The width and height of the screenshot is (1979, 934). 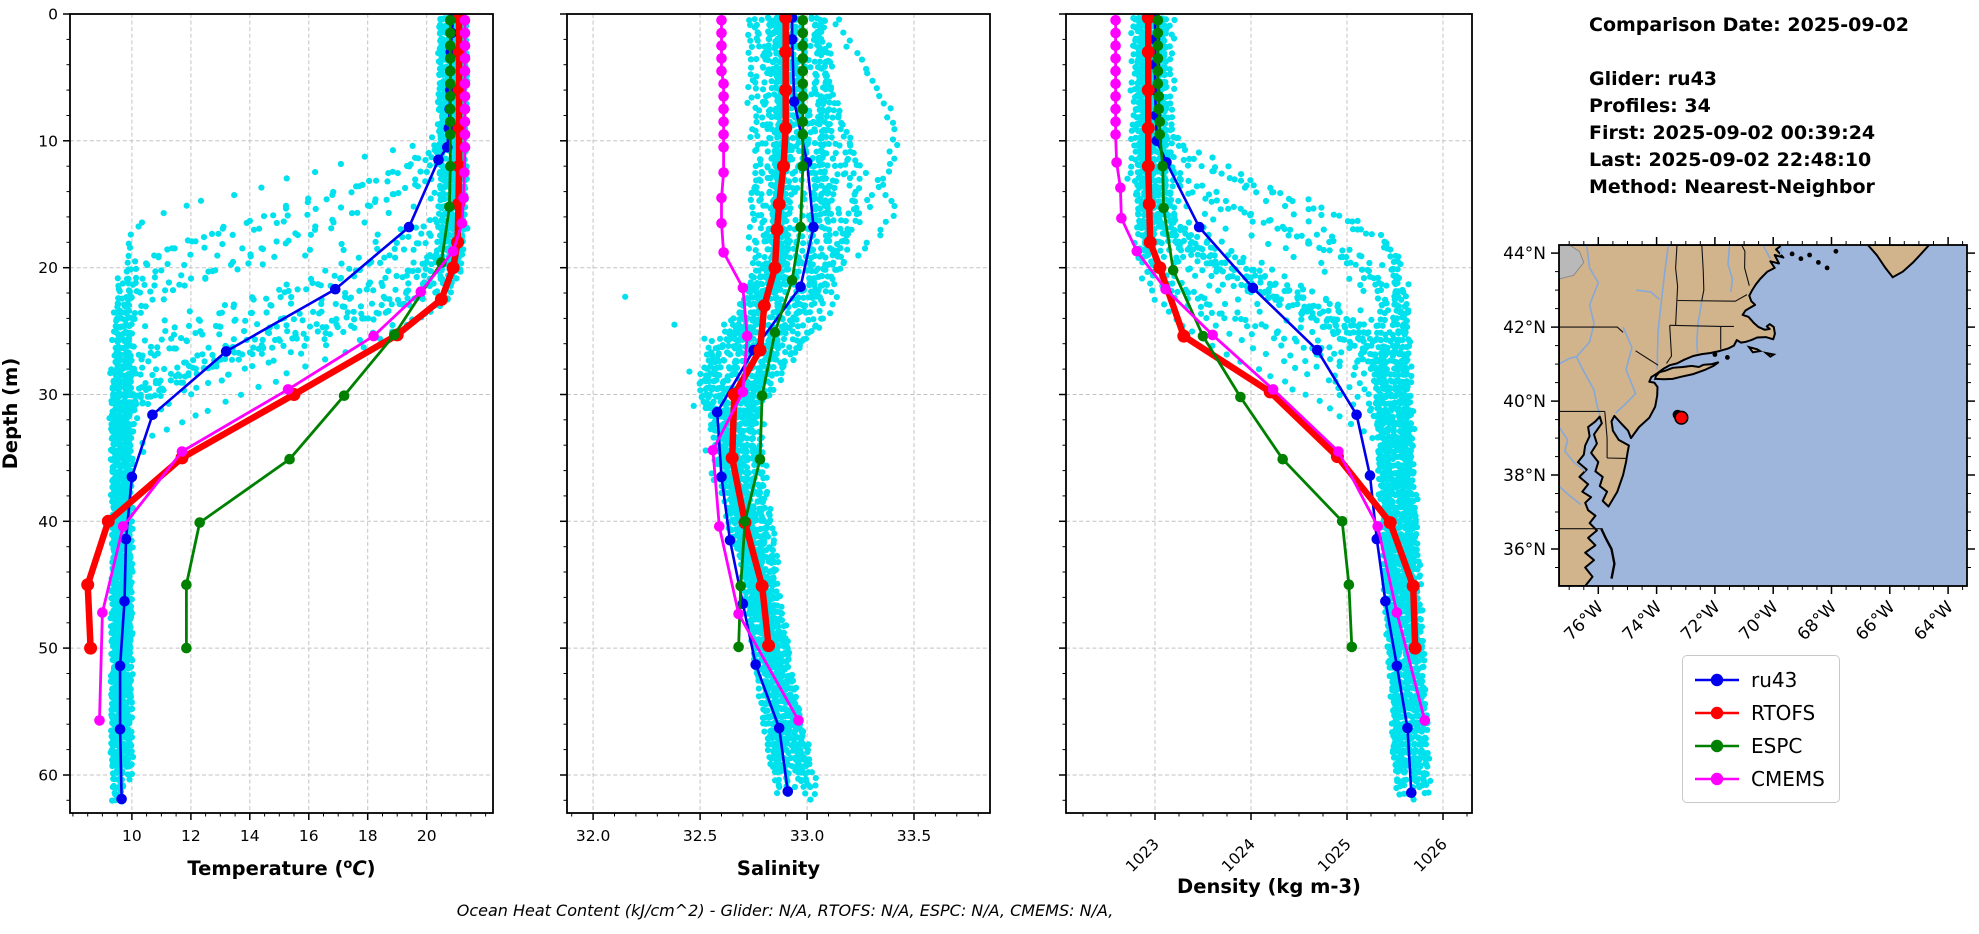 I want to click on coastline-mainland, so click(x=1672, y=415).